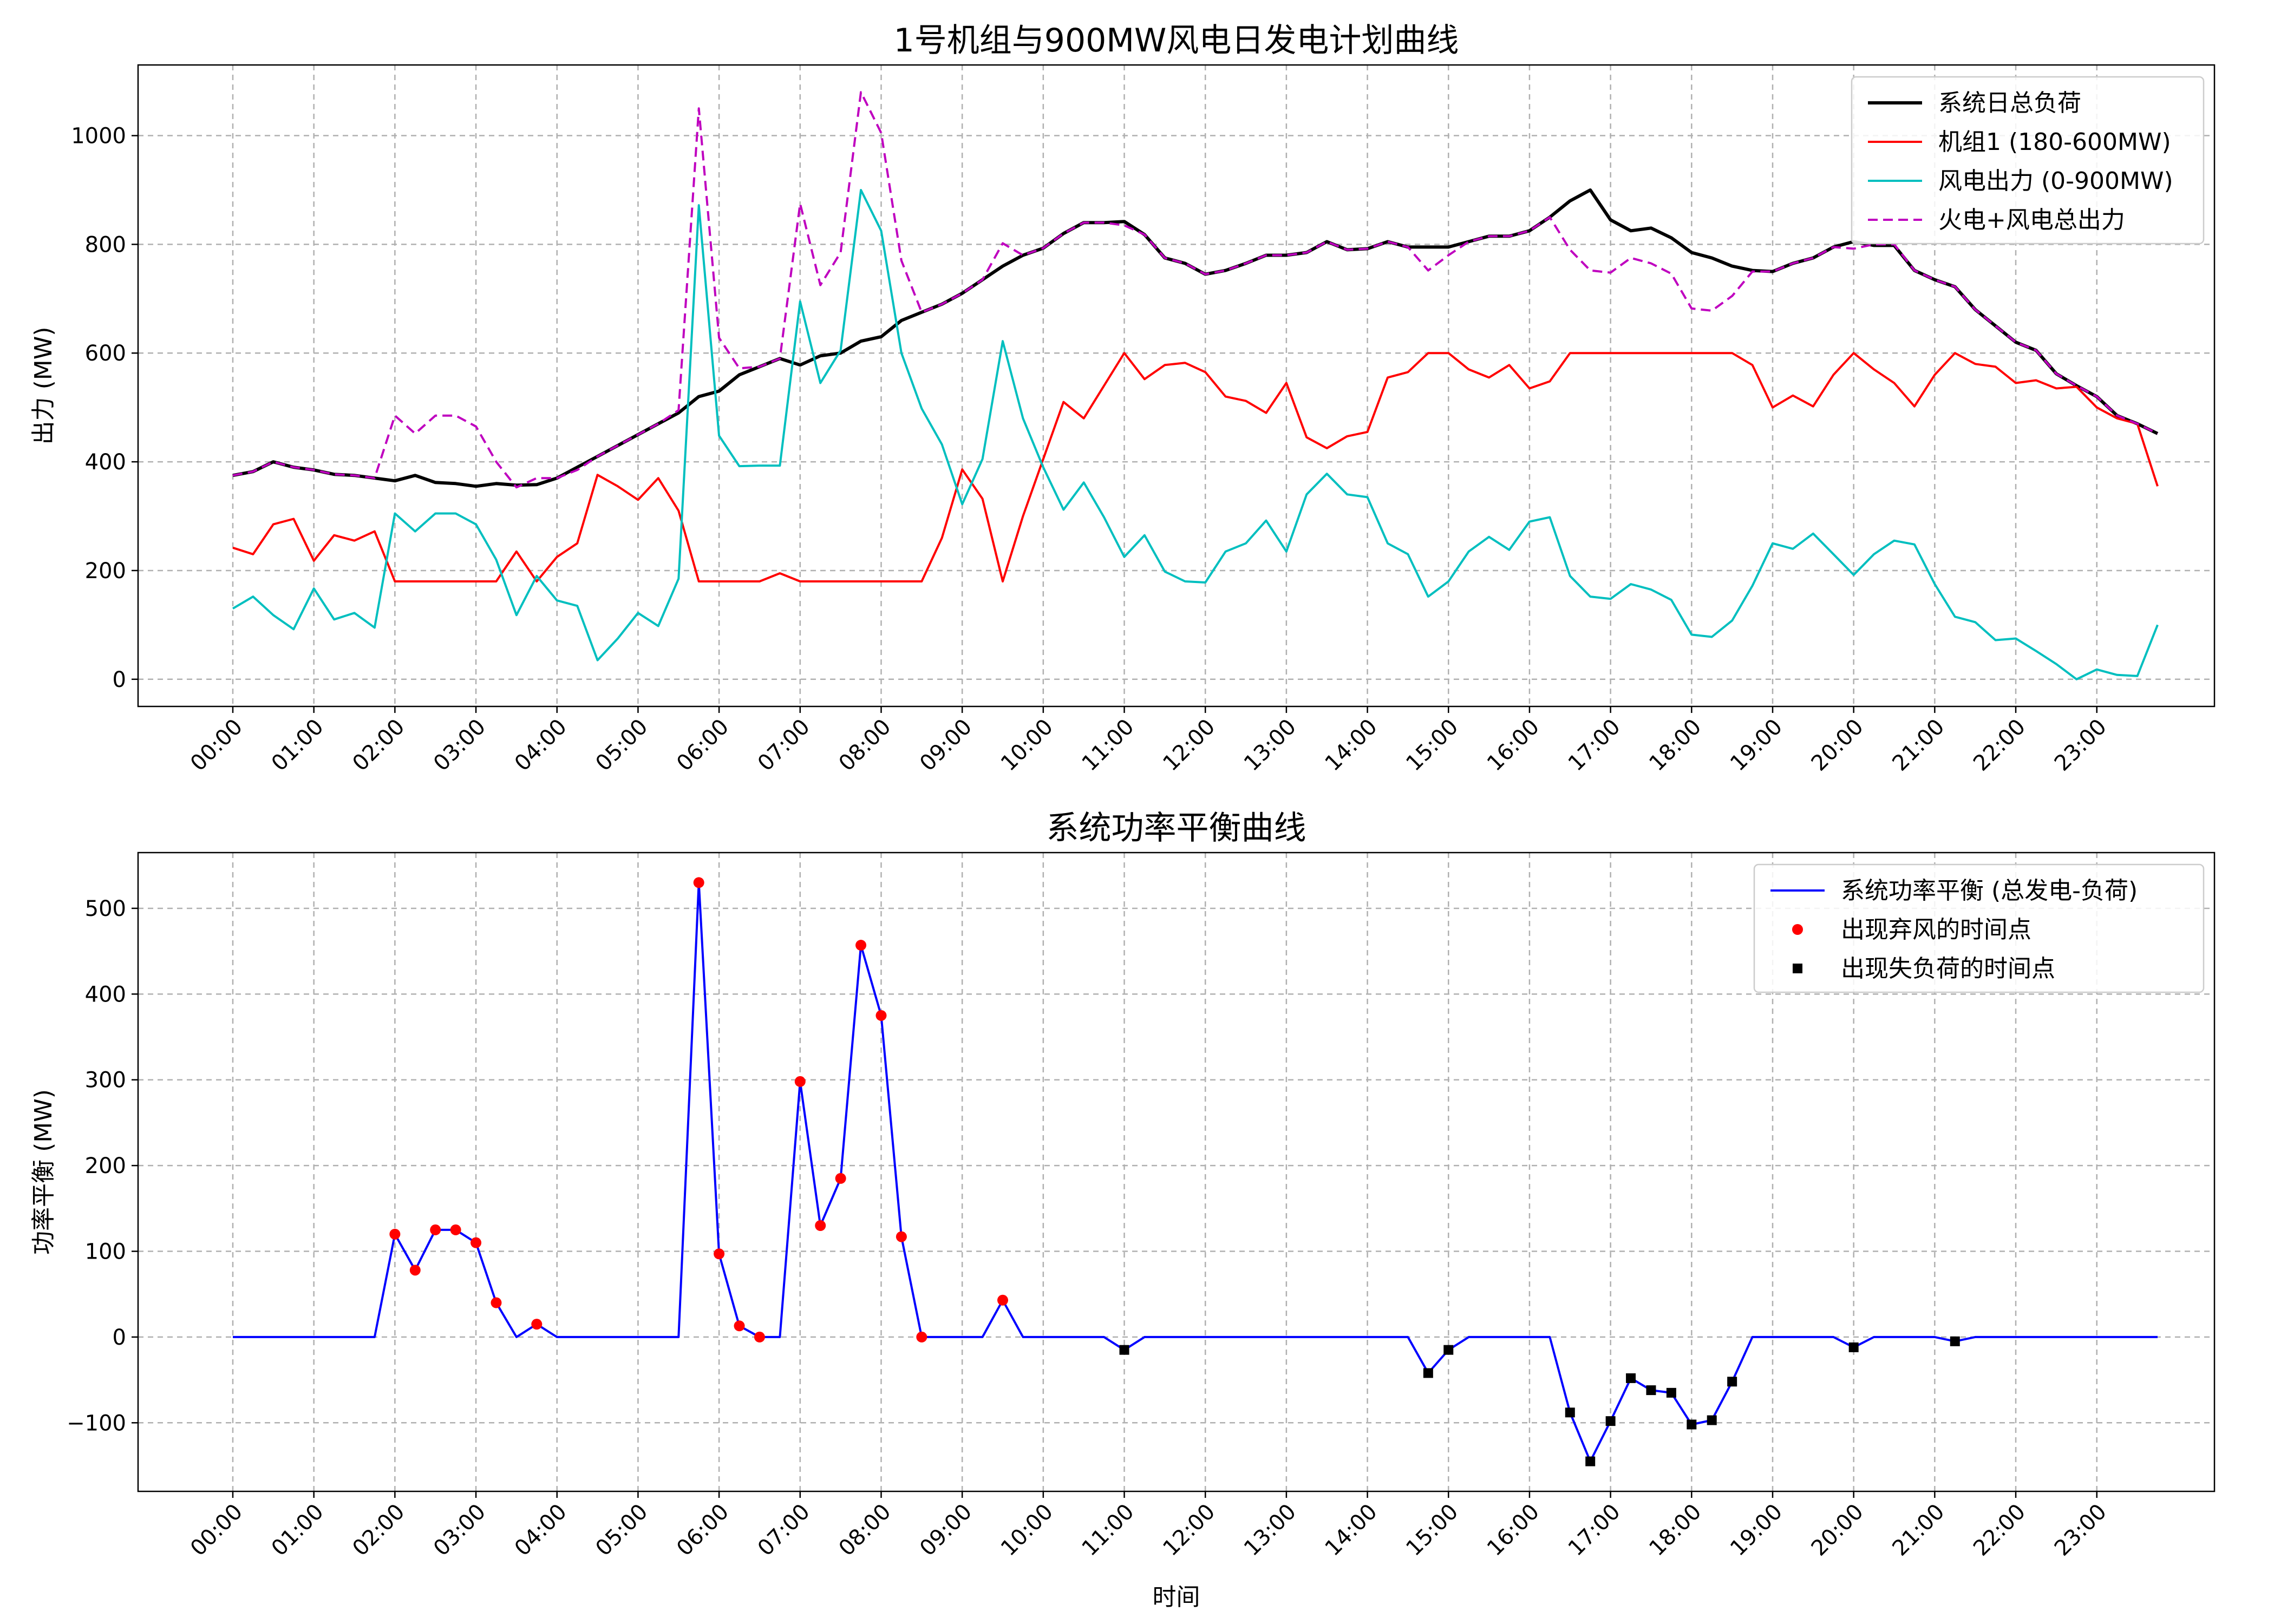  What do you see at coordinates (379, 1530) in the screenshot?
I see `x-tick-label: 02:00` at bounding box center [379, 1530].